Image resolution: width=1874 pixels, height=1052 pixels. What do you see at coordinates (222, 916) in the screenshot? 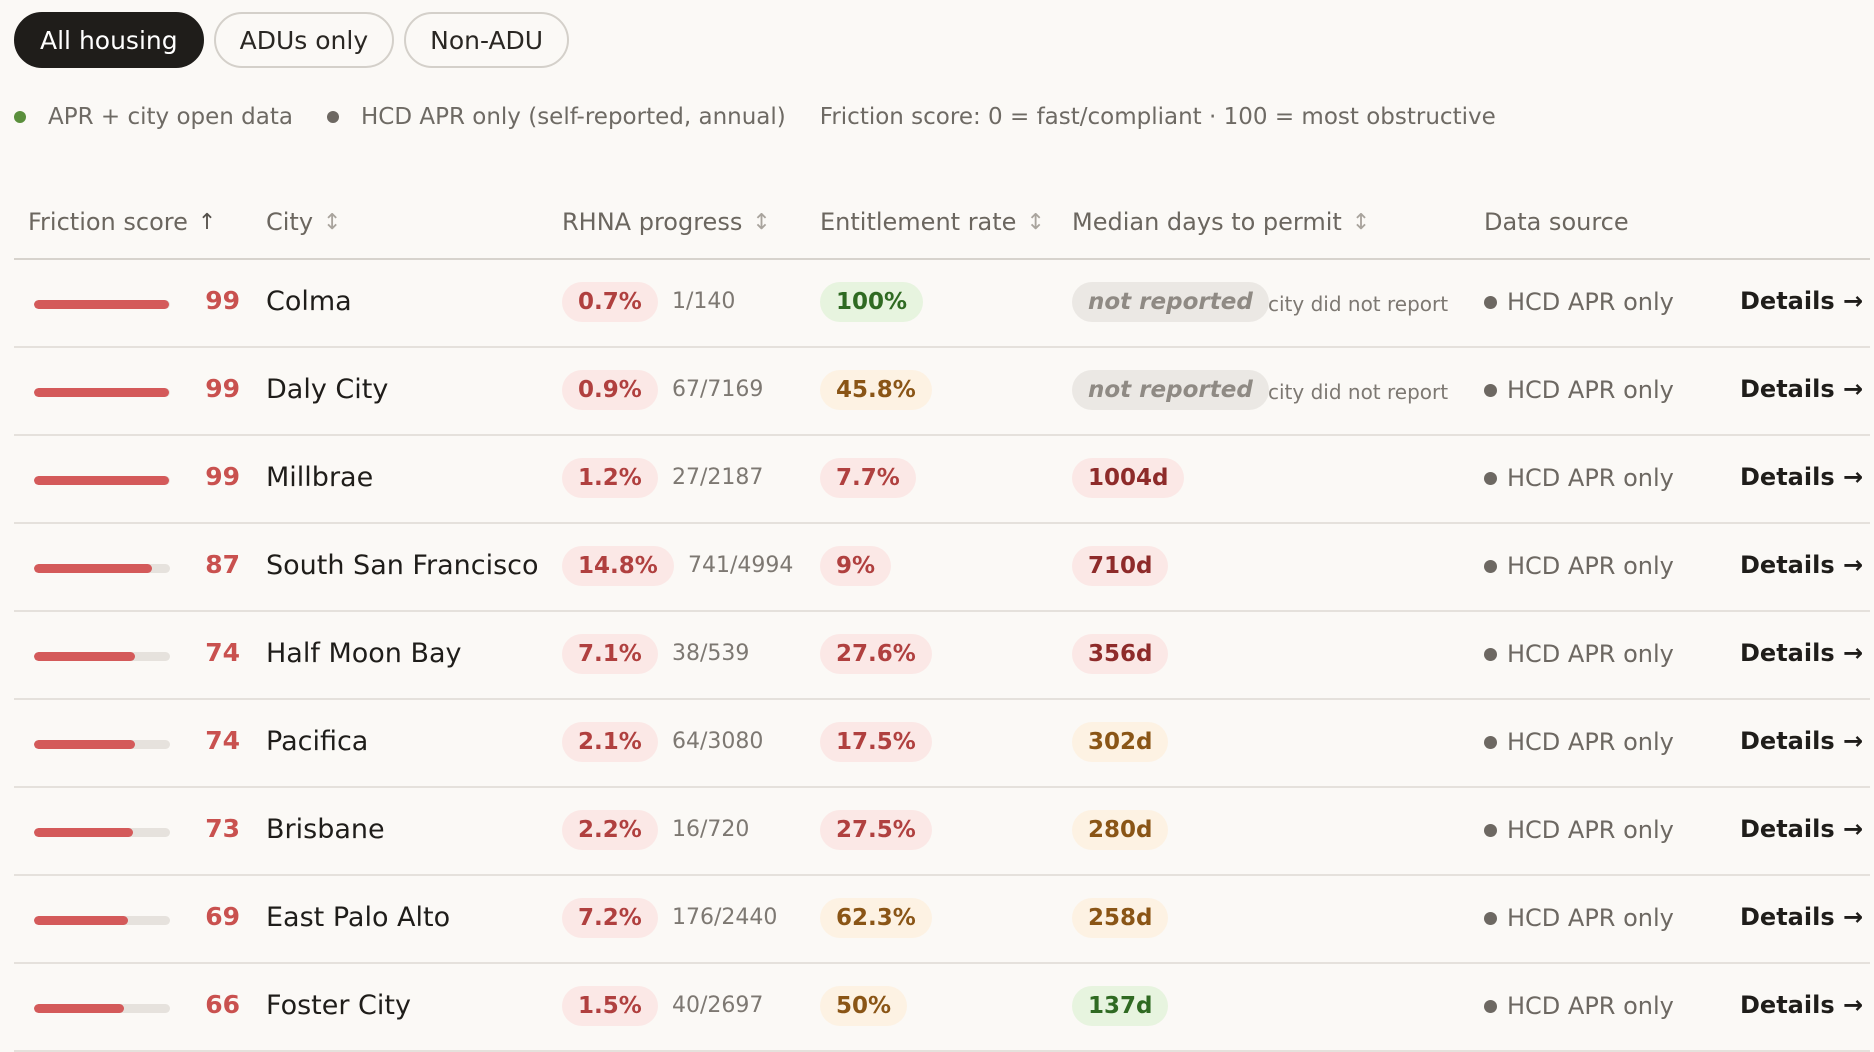
I see `friction-score-value: 69` at bounding box center [222, 916].